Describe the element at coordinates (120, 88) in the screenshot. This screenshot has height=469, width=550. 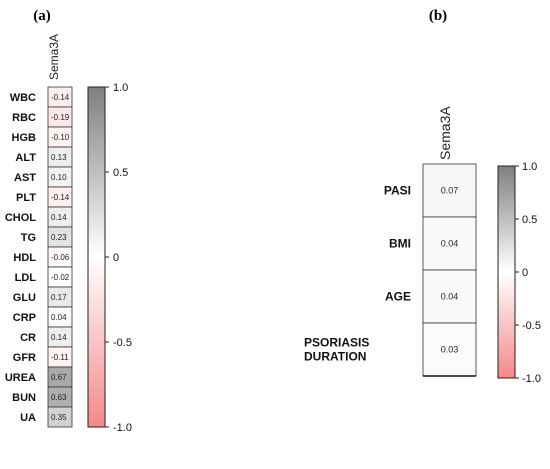
I see `colorbar-tick-label-a: 1.0` at that location.